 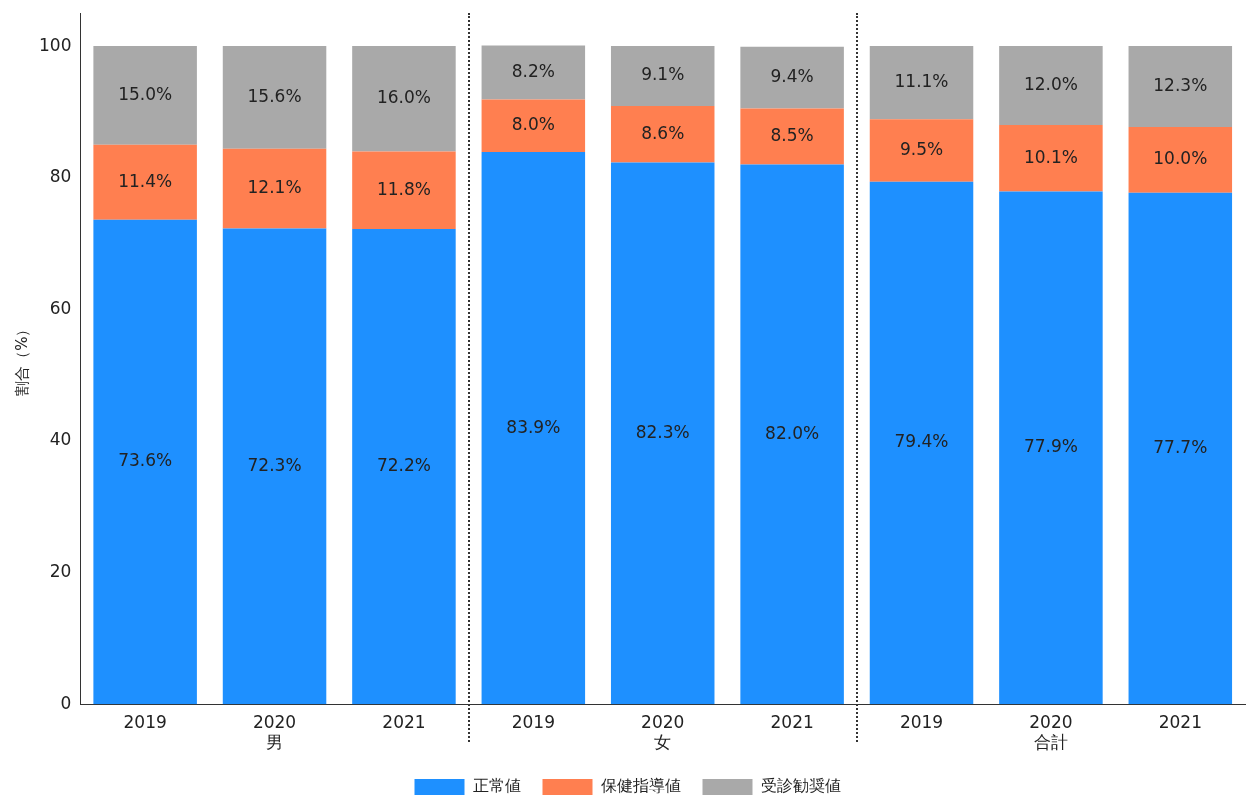 What do you see at coordinates (403, 97) in the screenshot?
I see `data-label: 16.0%` at bounding box center [403, 97].